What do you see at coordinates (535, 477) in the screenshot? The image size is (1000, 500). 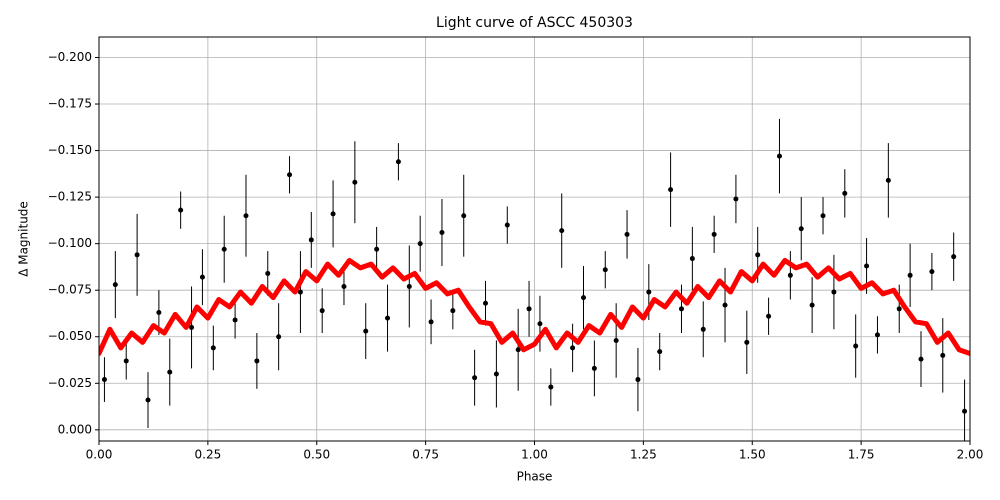 I see `x-axis-label: Phase` at bounding box center [535, 477].